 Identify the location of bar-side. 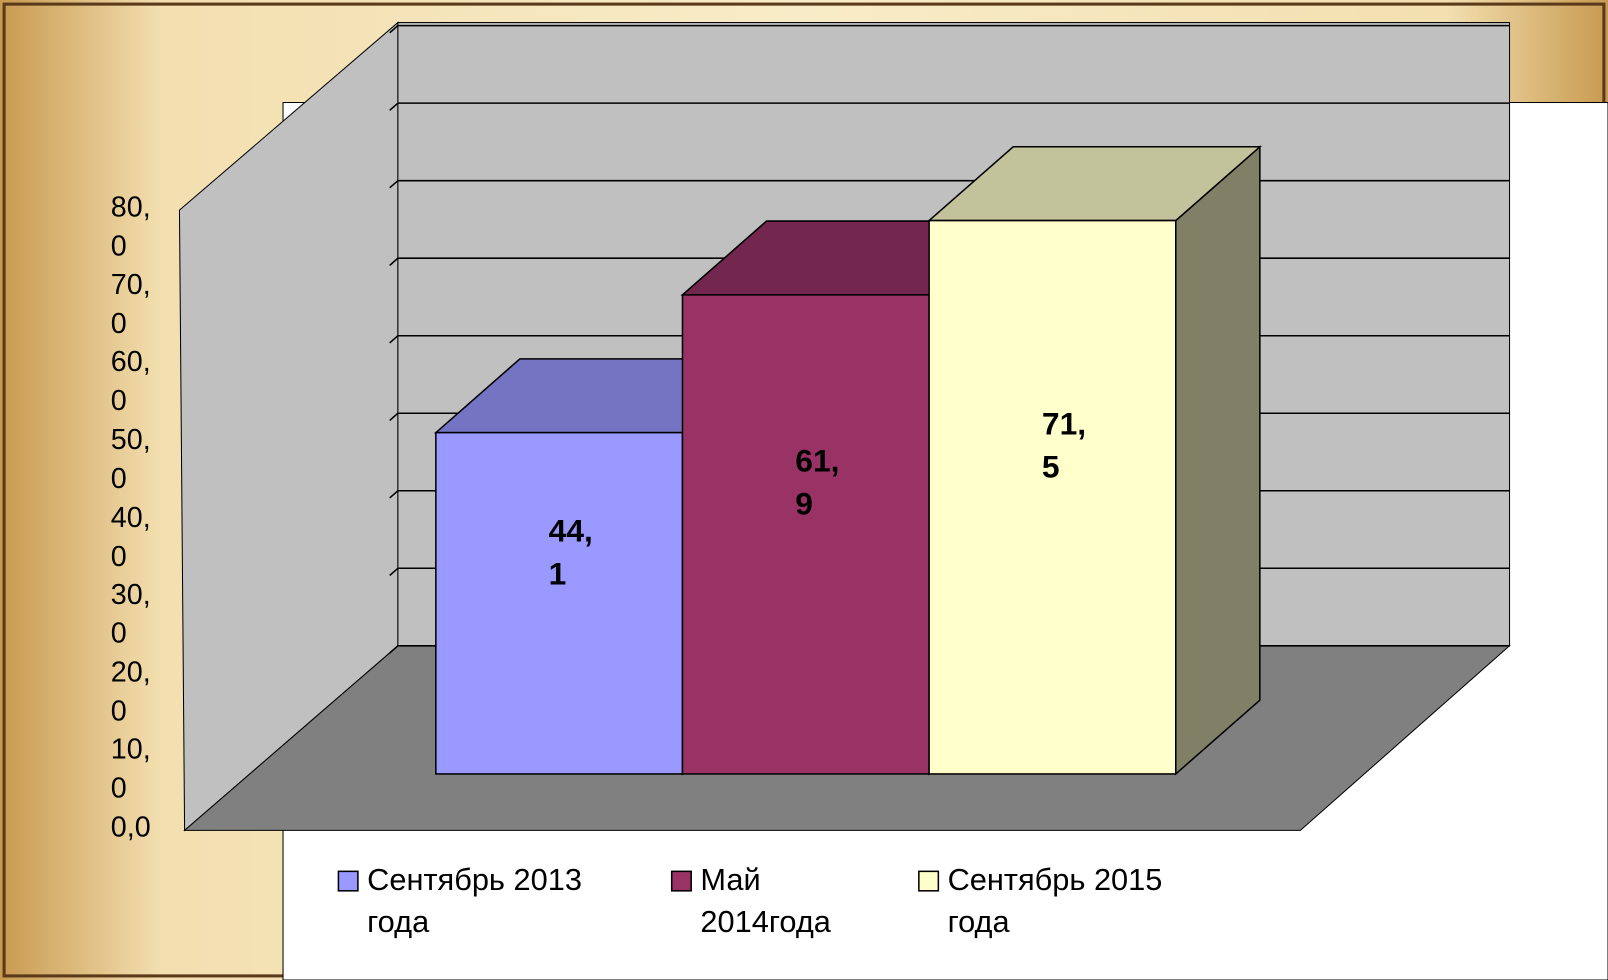
(1217, 460).